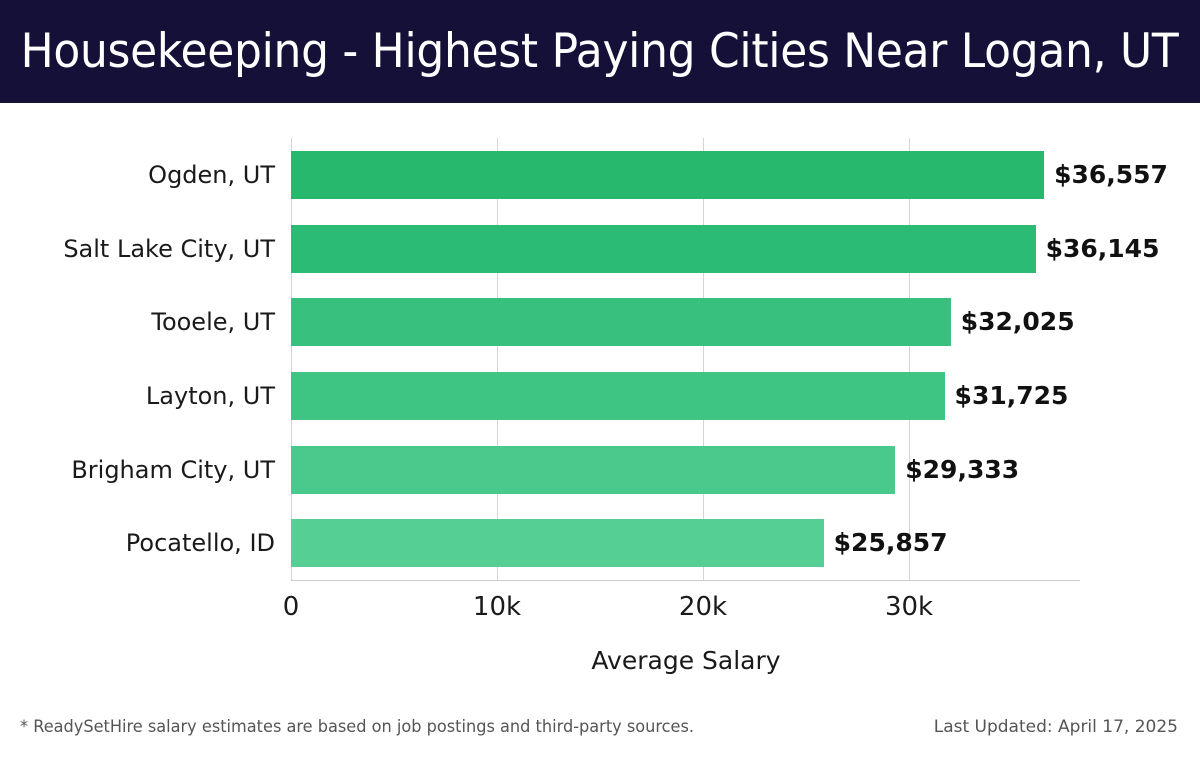 This screenshot has height=758, width=1200. Describe the element at coordinates (213, 322) in the screenshot. I see `category-label: Tooele, UT` at that location.